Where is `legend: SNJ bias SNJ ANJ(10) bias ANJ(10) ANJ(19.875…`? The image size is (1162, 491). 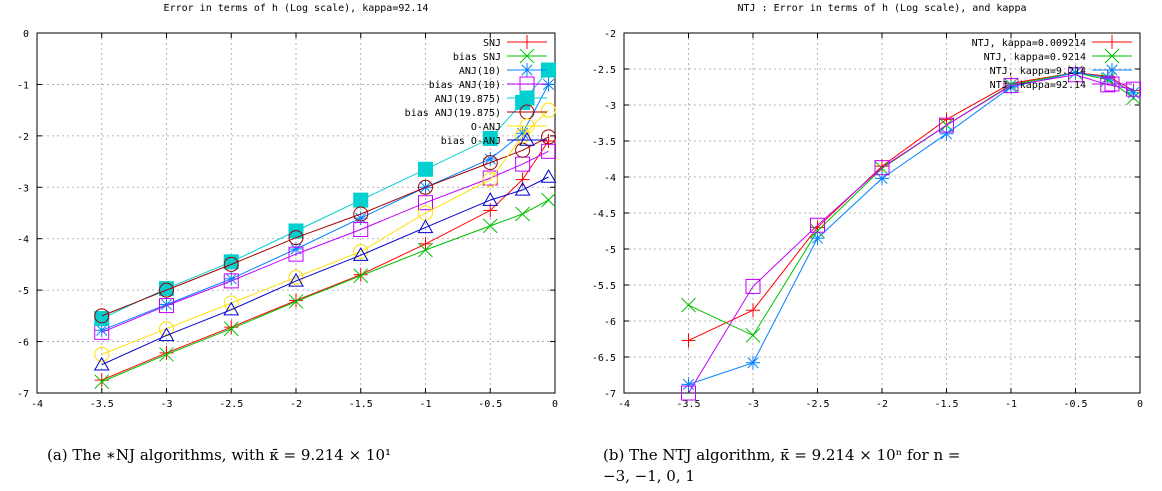 legend: SNJ bias SNJ ANJ(10) bias ANJ(10) ANJ(19.875… is located at coordinates (476, 91).